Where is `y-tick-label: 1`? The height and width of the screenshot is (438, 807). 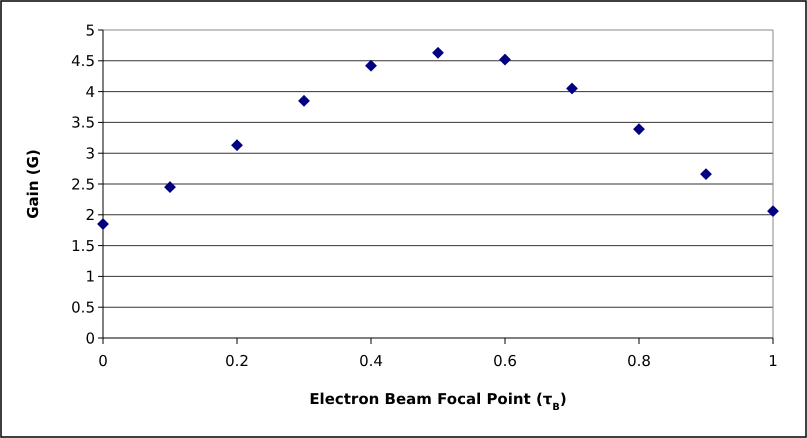
y-tick-label: 1 is located at coordinates (90, 277).